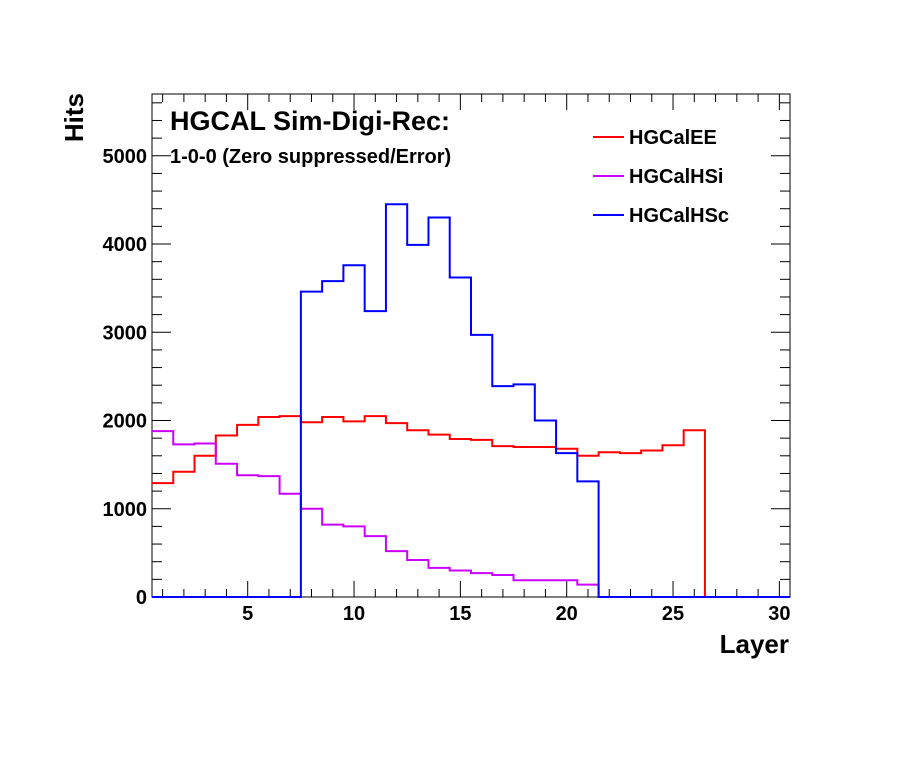  Describe the element at coordinates (310, 157) in the screenshot. I see `chart-subtitle: 1-0-0 (Zero suppressed/Error)` at that location.